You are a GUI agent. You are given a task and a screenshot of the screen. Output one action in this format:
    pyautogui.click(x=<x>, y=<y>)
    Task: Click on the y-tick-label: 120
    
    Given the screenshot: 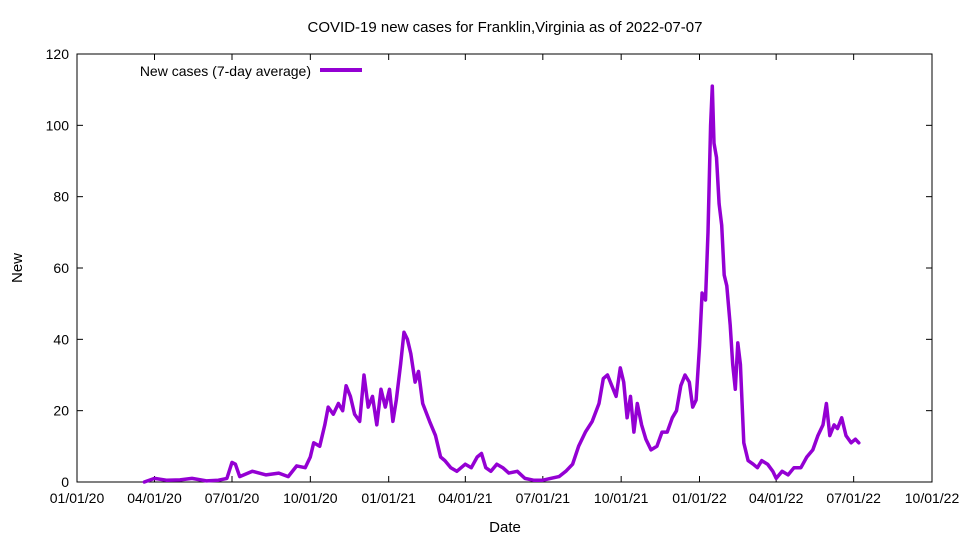 What is the action you would take?
    pyautogui.click(x=58, y=54)
    